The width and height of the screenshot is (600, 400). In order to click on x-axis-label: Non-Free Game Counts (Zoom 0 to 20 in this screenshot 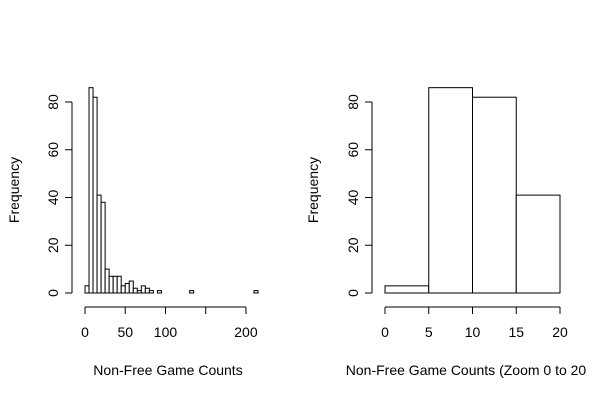, I will do `click(466, 370)`.